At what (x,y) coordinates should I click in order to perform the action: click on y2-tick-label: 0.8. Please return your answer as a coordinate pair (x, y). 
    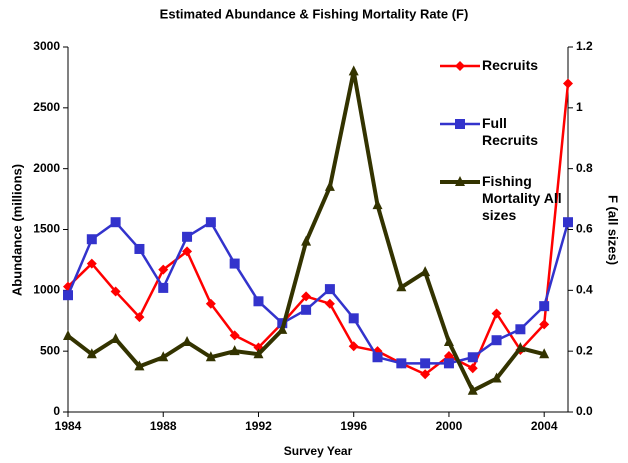
    Looking at the image, I should click on (584, 168).